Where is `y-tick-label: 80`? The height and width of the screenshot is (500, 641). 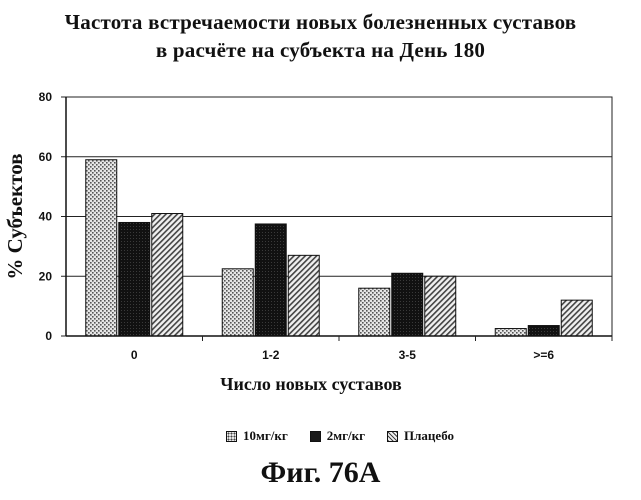
y-tick-label: 80 is located at coordinates (46, 97).